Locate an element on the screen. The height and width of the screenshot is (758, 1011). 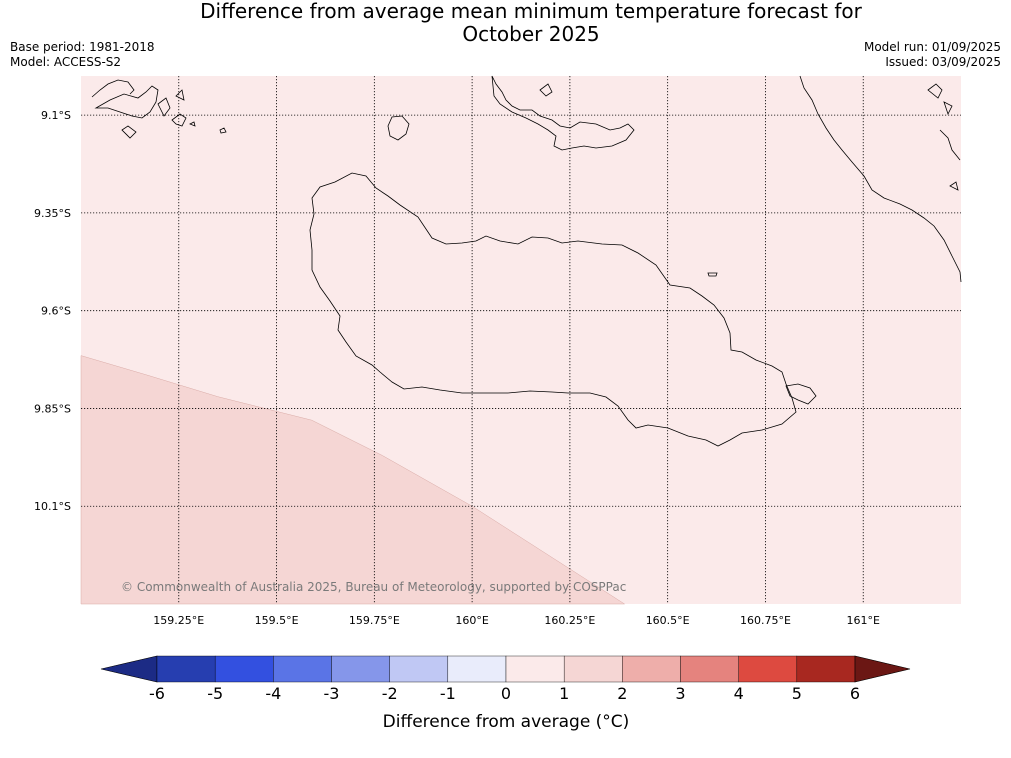
model-name: Model: ACCESS-S2 is located at coordinates (66, 62).